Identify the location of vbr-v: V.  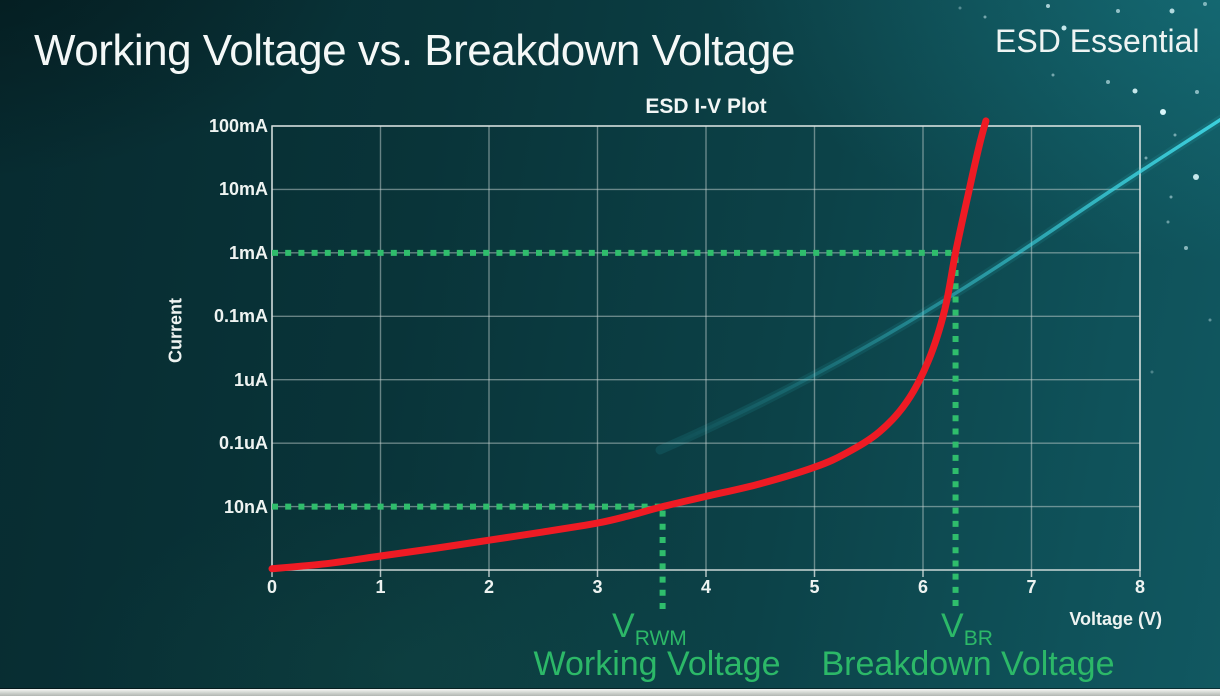
(952, 626).